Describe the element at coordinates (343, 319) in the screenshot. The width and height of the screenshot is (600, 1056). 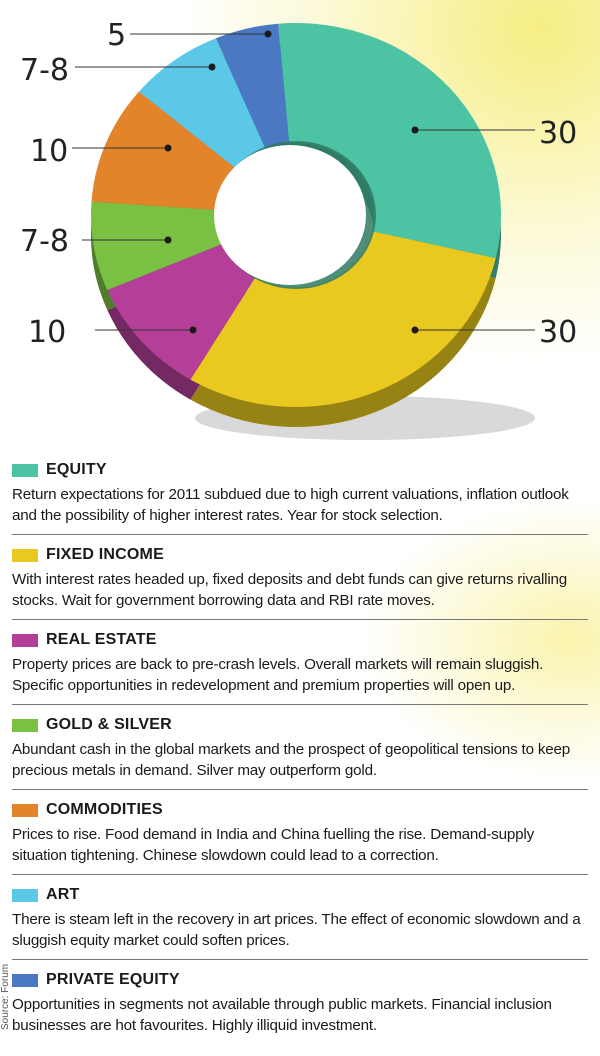
I see `slice-fixed-income` at that location.